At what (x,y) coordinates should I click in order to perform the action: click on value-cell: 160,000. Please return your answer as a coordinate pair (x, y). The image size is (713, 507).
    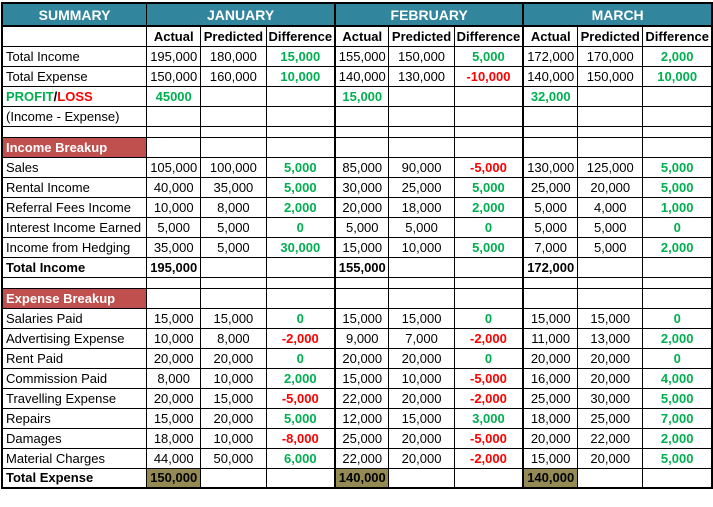
    Looking at the image, I should click on (233, 76).